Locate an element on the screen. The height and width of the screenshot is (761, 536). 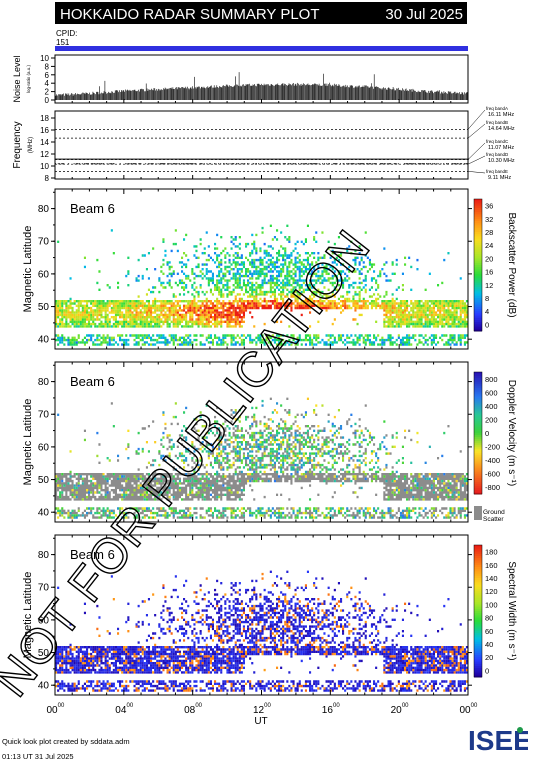
latitude-tick-label: 50 is located at coordinates (44, 480).